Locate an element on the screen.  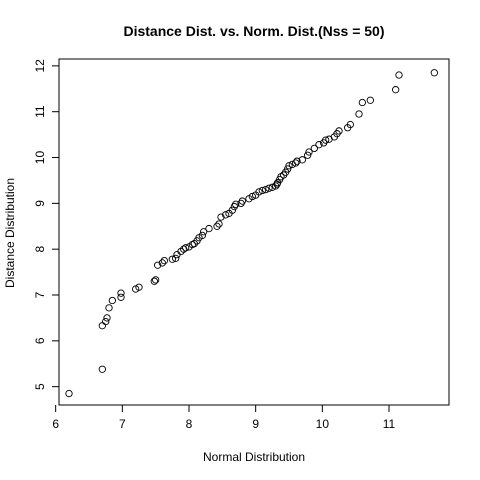
y-tick-label: 6 is located at coordinates (40, 340).